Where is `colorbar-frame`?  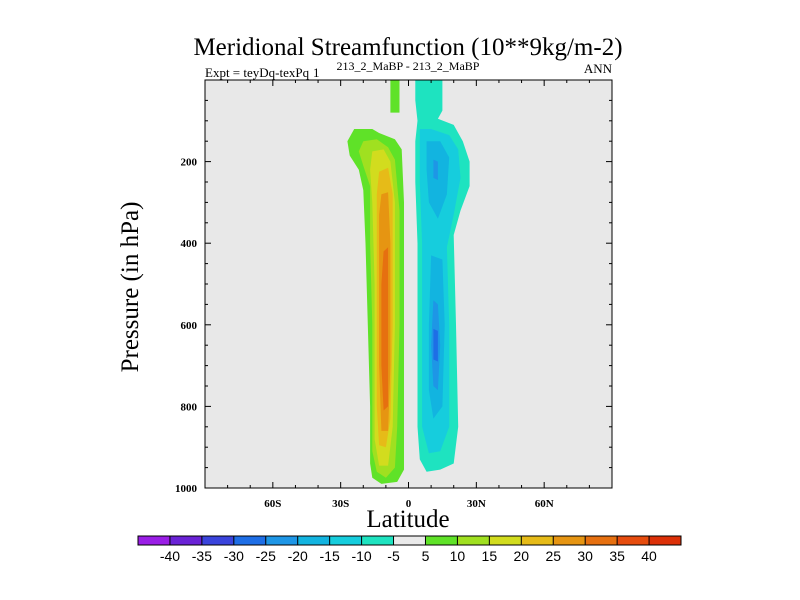 colorbar-frame is located at coordinates (409, 540).